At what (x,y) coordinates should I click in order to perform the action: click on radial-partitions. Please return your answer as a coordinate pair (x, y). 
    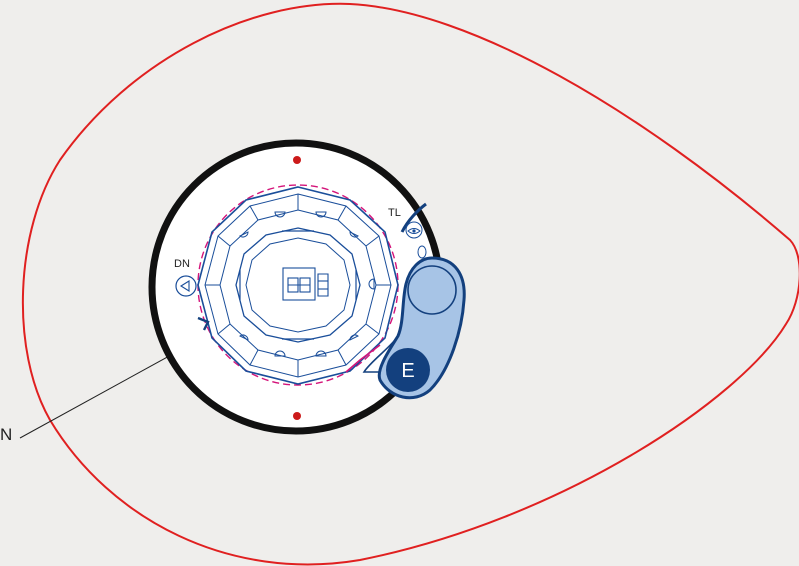
    Looking at the image, I should click on (298, 285).